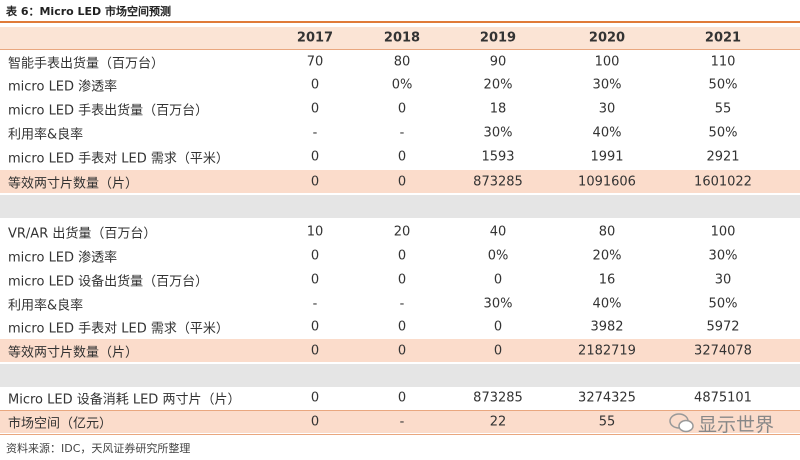  I want to click on row-label: 市场空间（亿元）, so click(60, 424).